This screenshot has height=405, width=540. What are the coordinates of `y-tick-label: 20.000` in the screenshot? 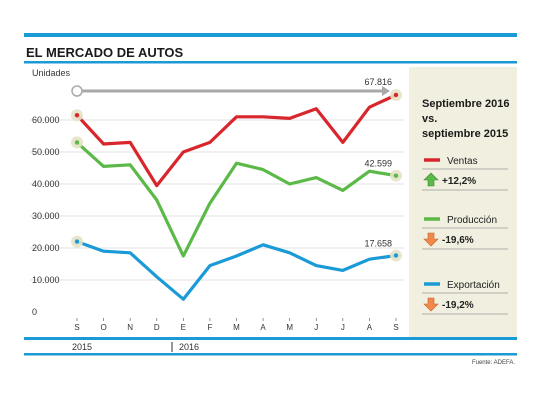 It's located at (46, 248).